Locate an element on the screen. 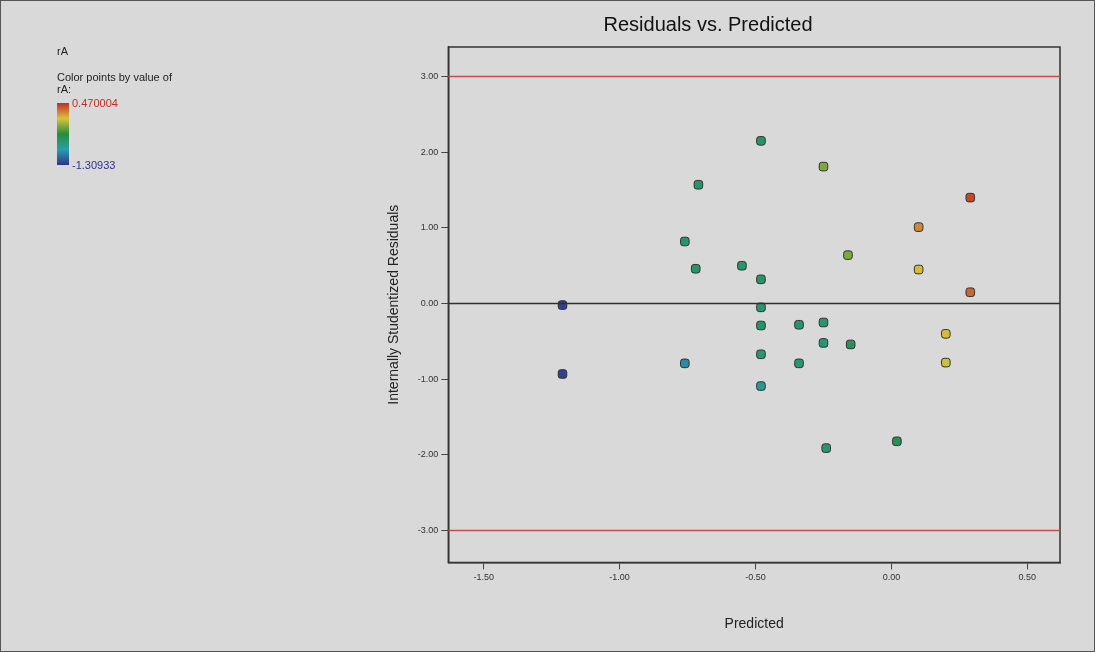 This screenshot has width=1095, height=652. text: Color points by value of rA: is located at coordinates (115, 83).